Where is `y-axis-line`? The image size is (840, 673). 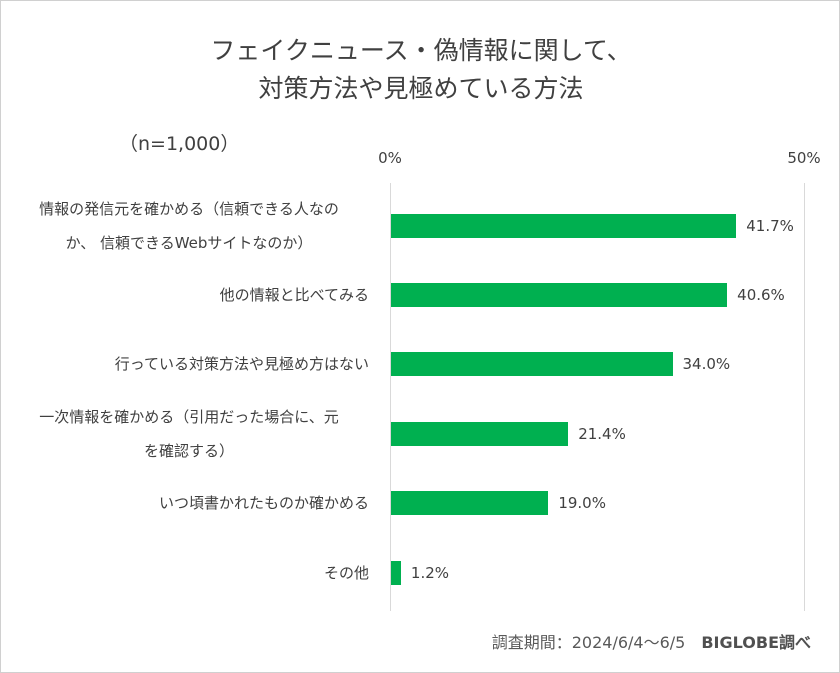
y-axis-line is located at coordinates (390, 397).